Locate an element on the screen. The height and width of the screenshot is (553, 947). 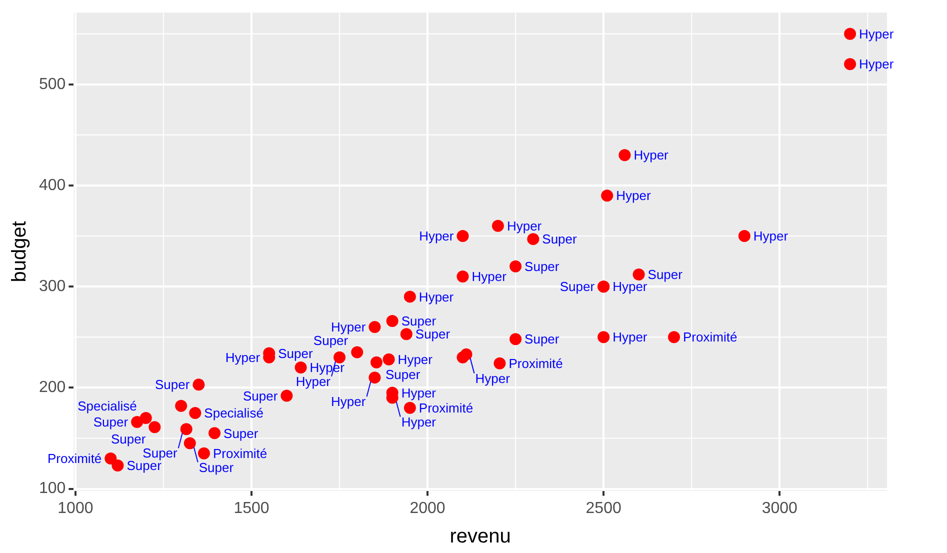
x-tick-label: 3000 is located at coordinates (780, 508).